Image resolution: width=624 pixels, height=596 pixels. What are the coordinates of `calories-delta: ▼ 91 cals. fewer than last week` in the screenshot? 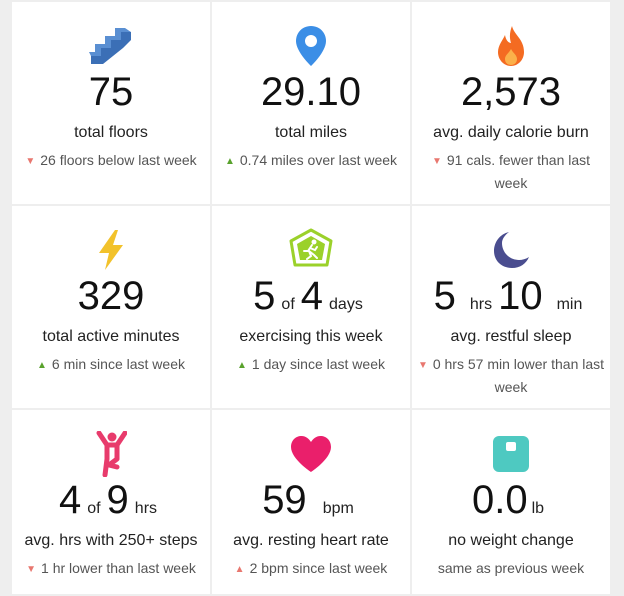 It's located at (511, 171).